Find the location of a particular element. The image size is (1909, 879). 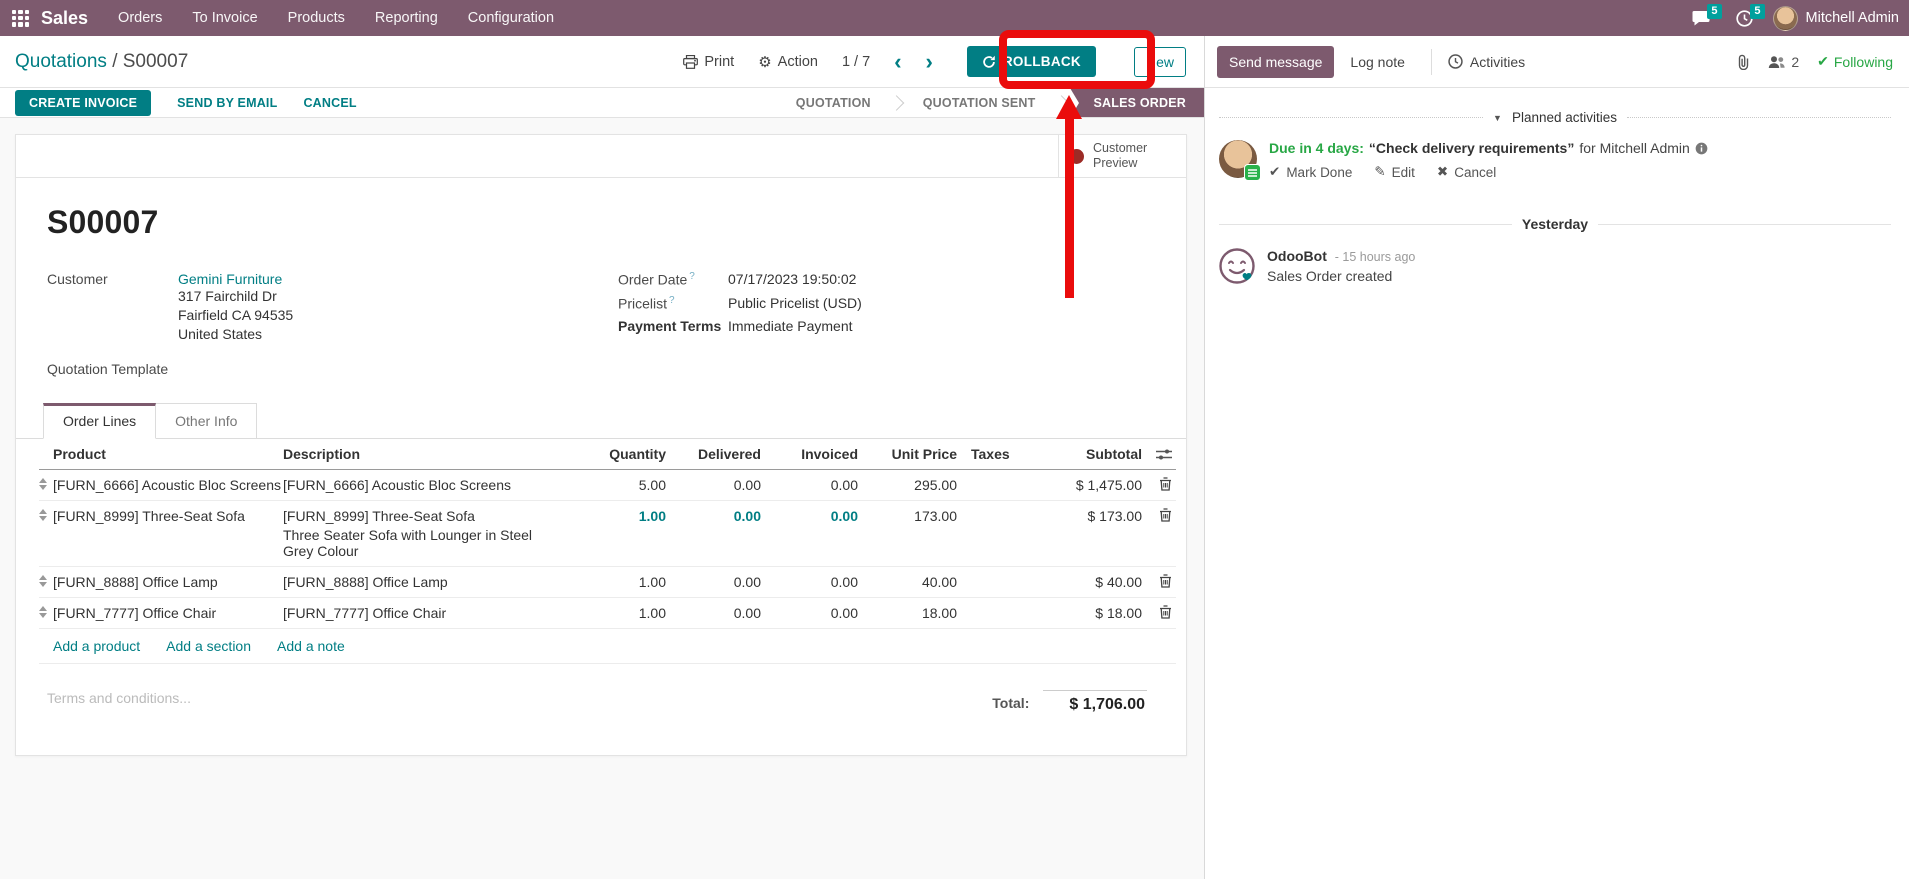

check-icon: ✔ is located at coordinates (1823, 61).